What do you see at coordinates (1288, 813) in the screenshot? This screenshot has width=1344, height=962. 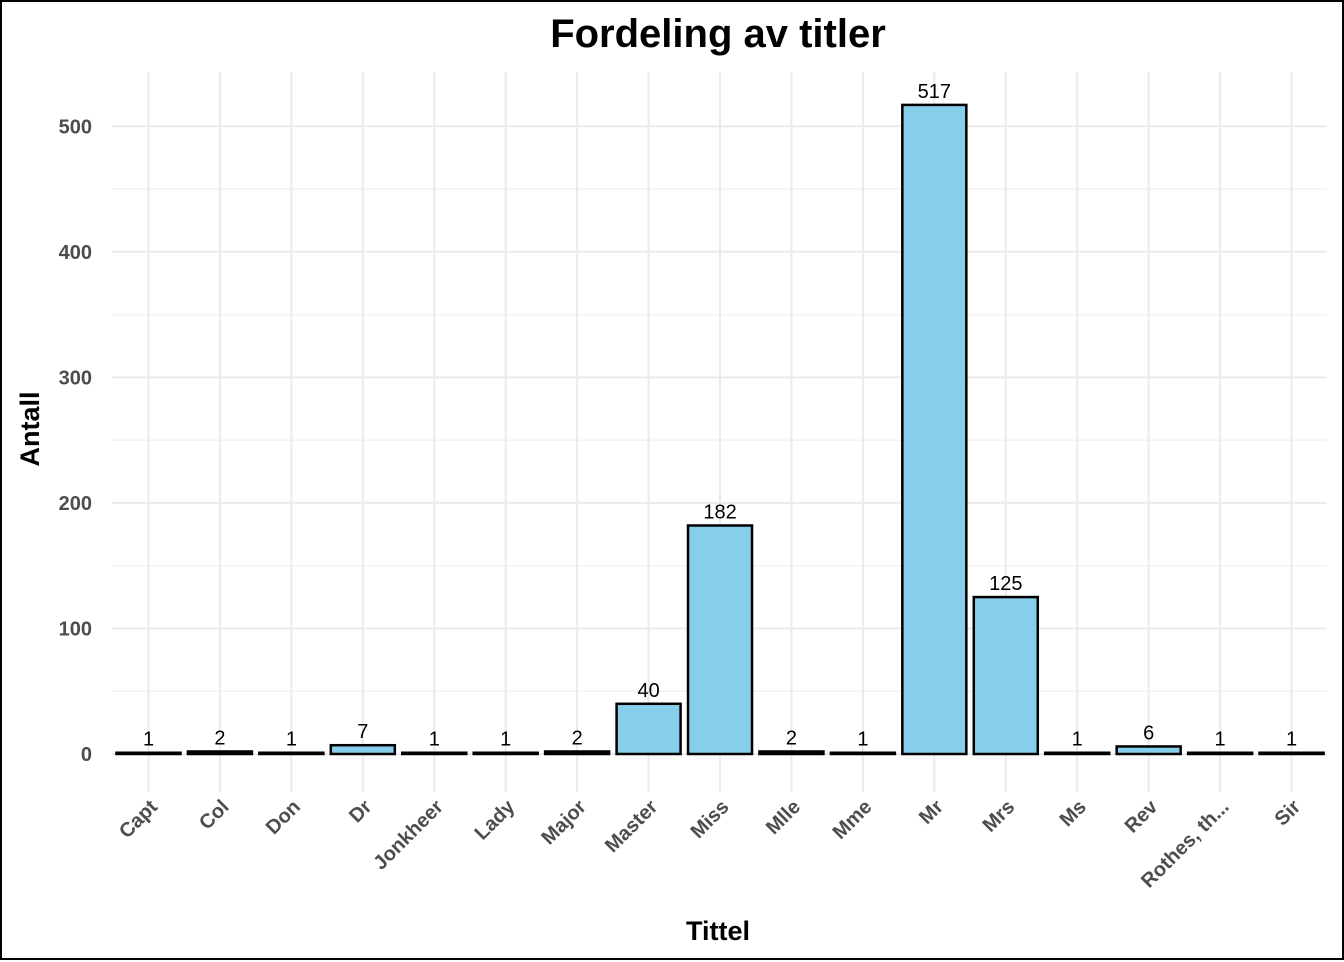 I see `x-tick-label: Sir` at bounding box center [1288, 813].